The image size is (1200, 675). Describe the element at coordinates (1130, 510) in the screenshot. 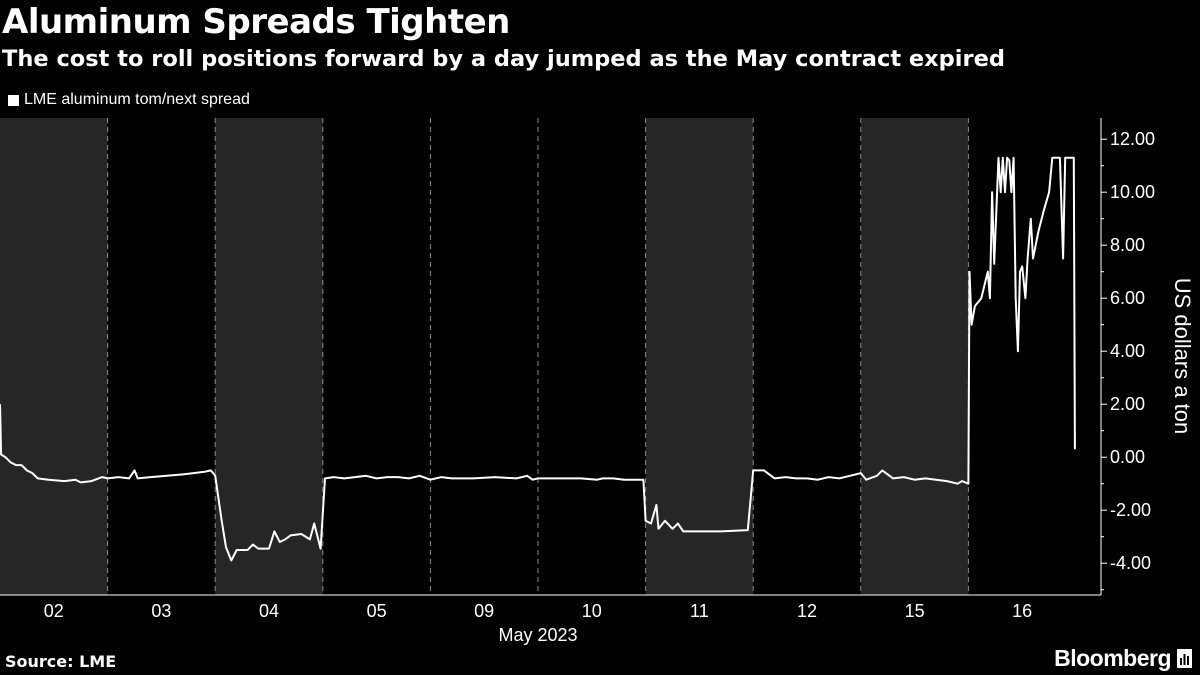

I see `y-tick-label: -2.00` at that location.